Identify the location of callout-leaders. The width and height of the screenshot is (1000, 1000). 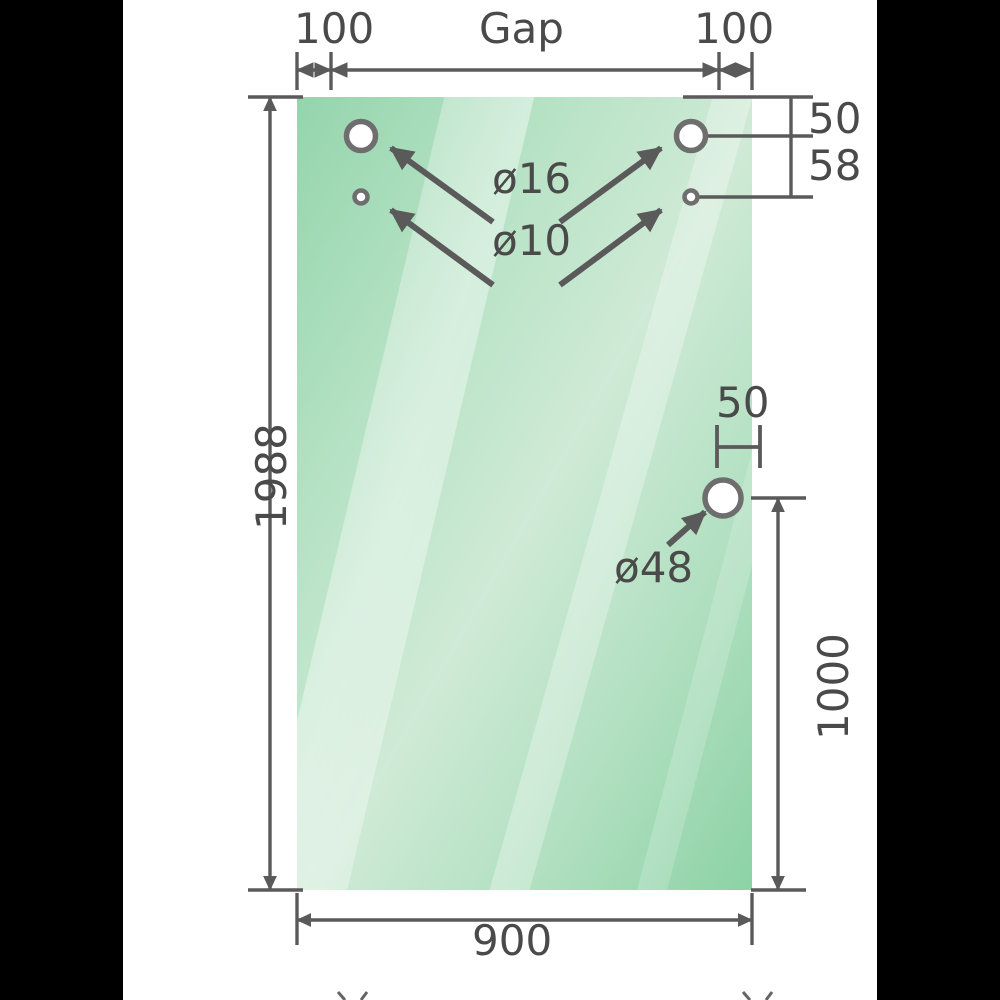
(548, 346).